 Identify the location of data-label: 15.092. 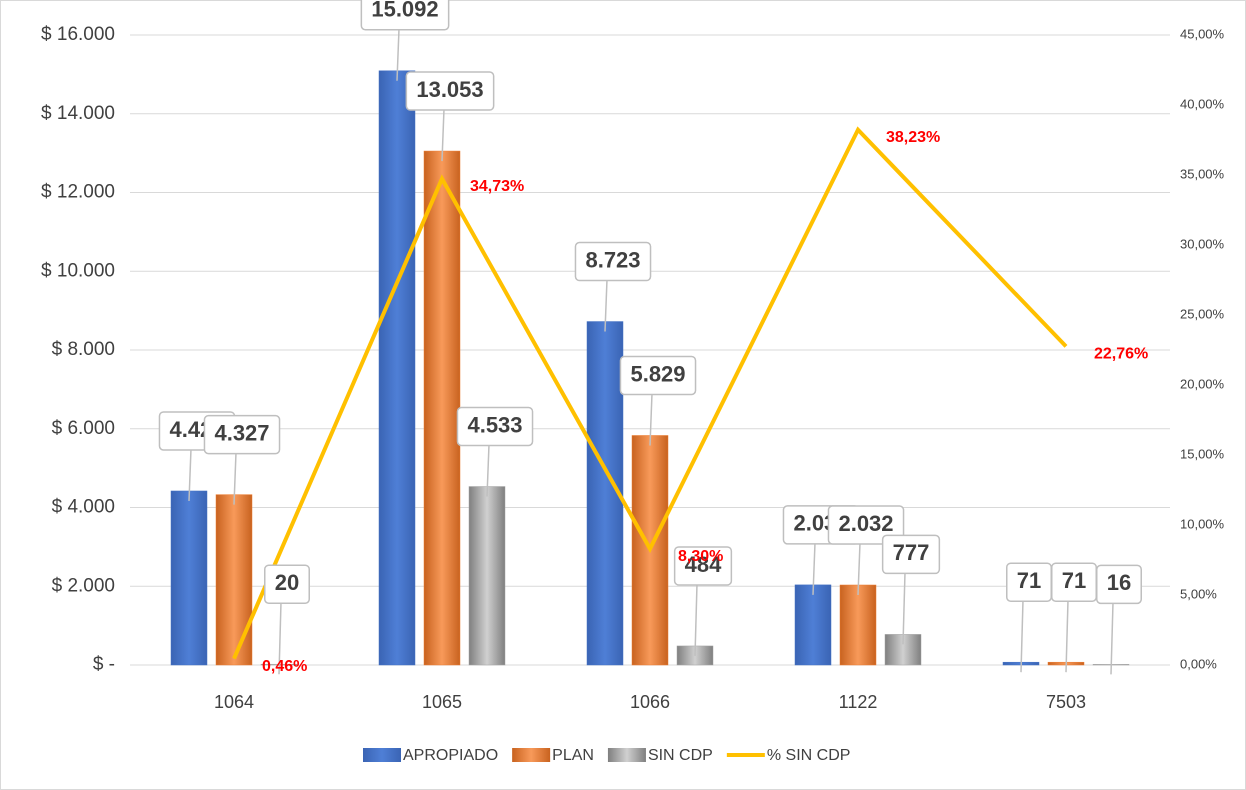
(404, 11).